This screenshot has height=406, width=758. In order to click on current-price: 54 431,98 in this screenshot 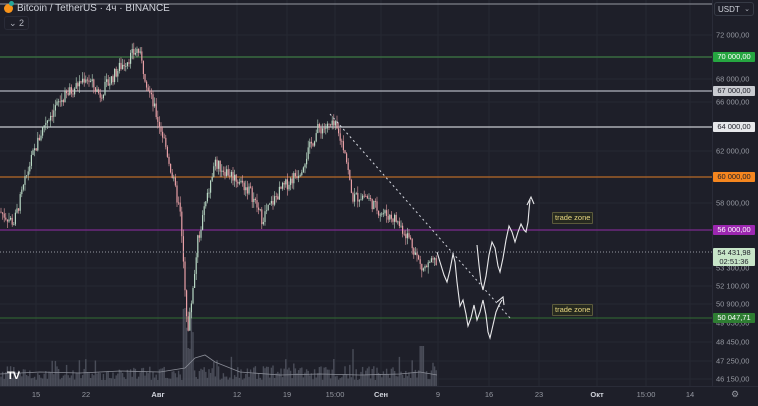, I will do `click(734, 252)`.